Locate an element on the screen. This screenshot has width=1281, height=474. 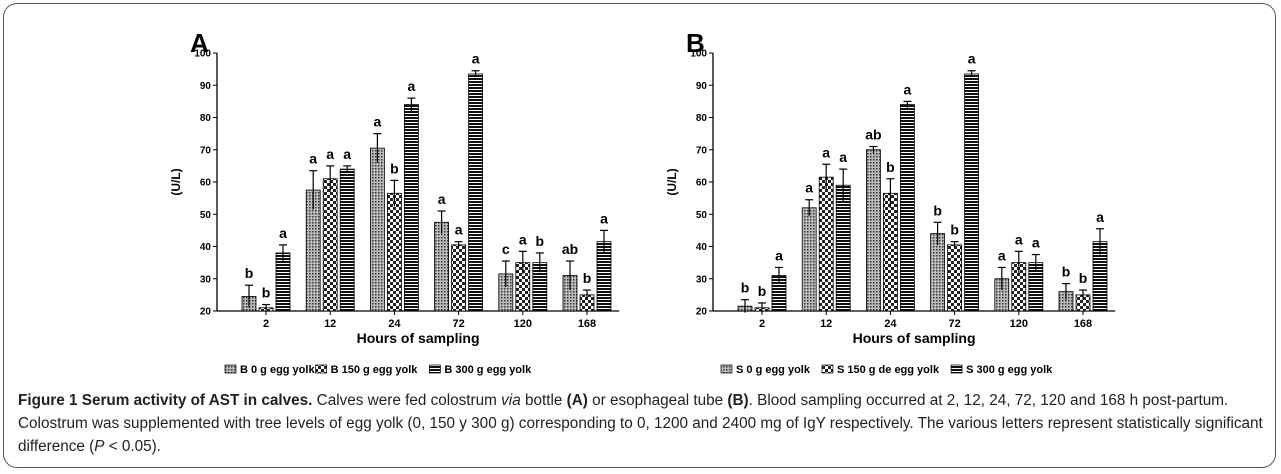
y-tick-label: 70 is located at coordinates (702, 150).